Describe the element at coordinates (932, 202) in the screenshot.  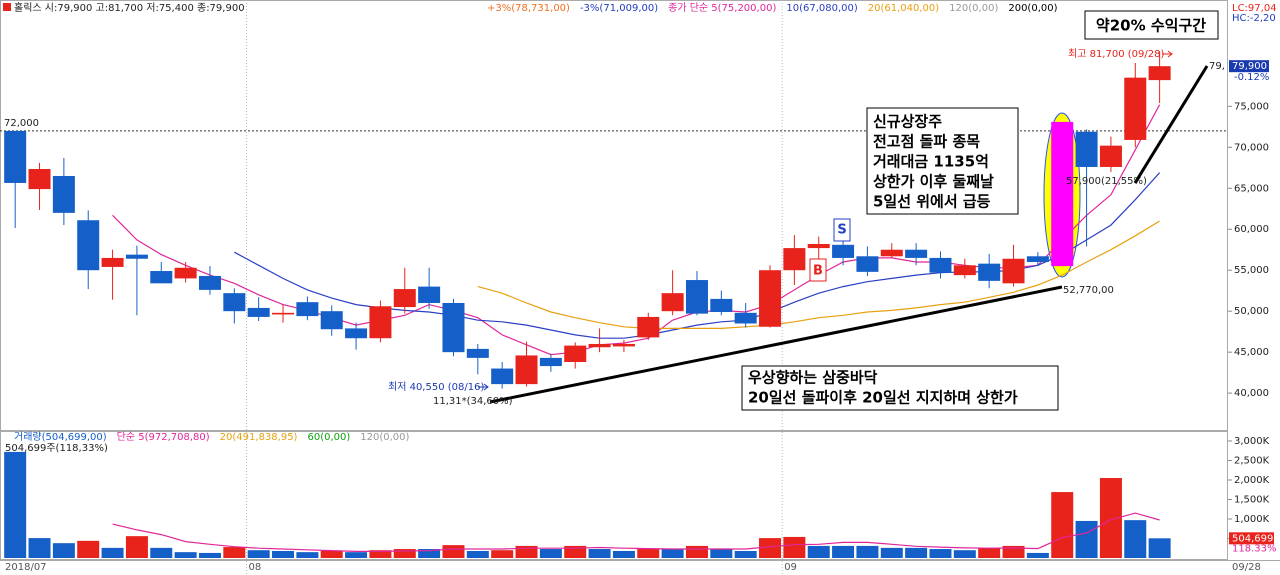
I see `note-line: 5일선 위에서 급등` at that location.